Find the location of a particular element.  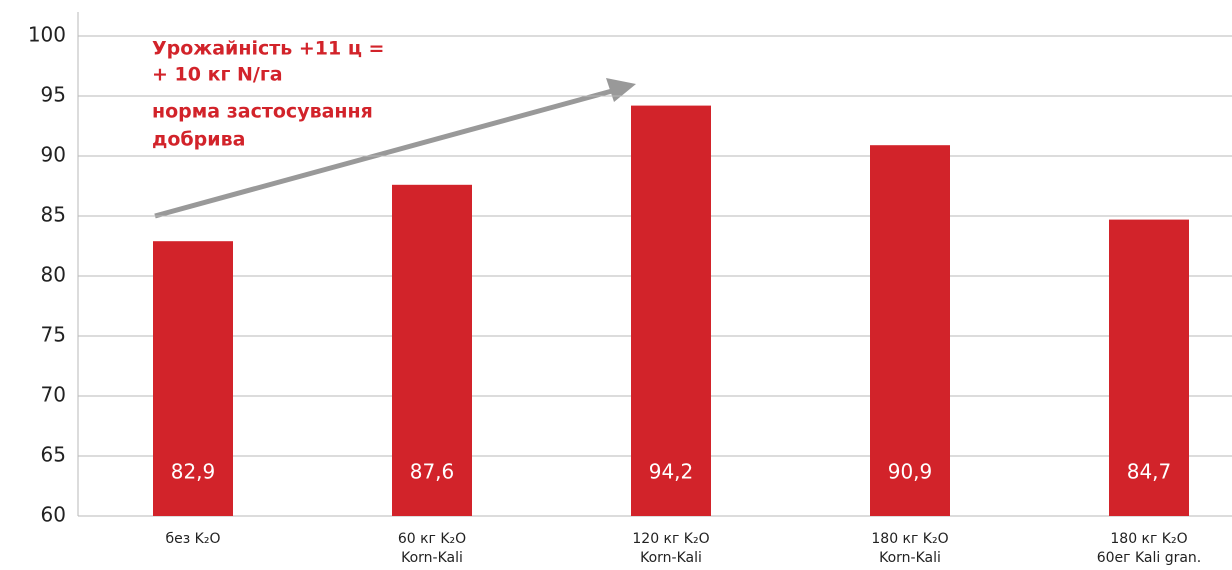

y-tick-label: 85 is located at coordinates (53, 215).